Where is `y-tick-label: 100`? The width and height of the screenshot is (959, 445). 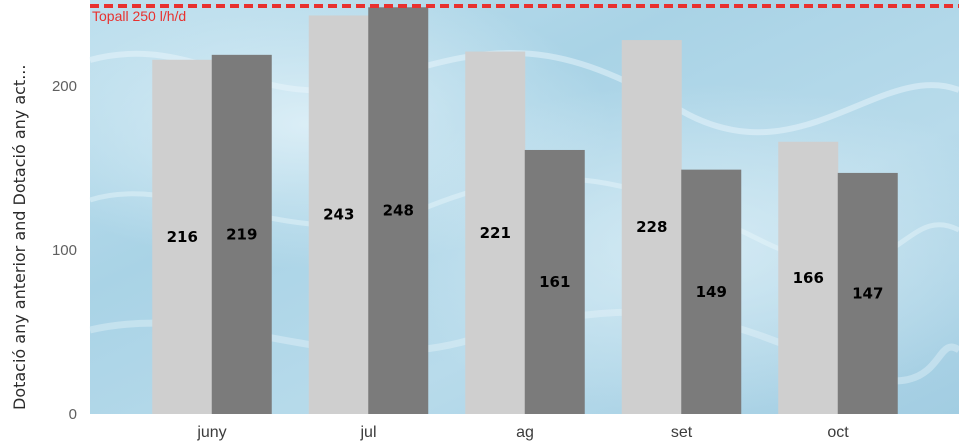
y-tick-label: 100 is located at coordinates (64, 250).